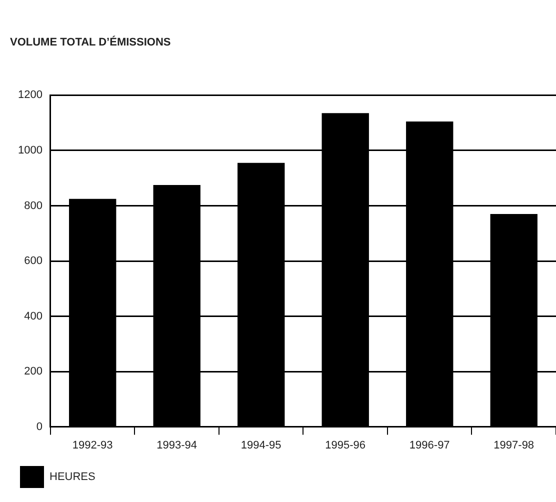 The height and width of the screenshot is (502, 556). I want to click on y-tick-label: 1000, so click(30, 150).